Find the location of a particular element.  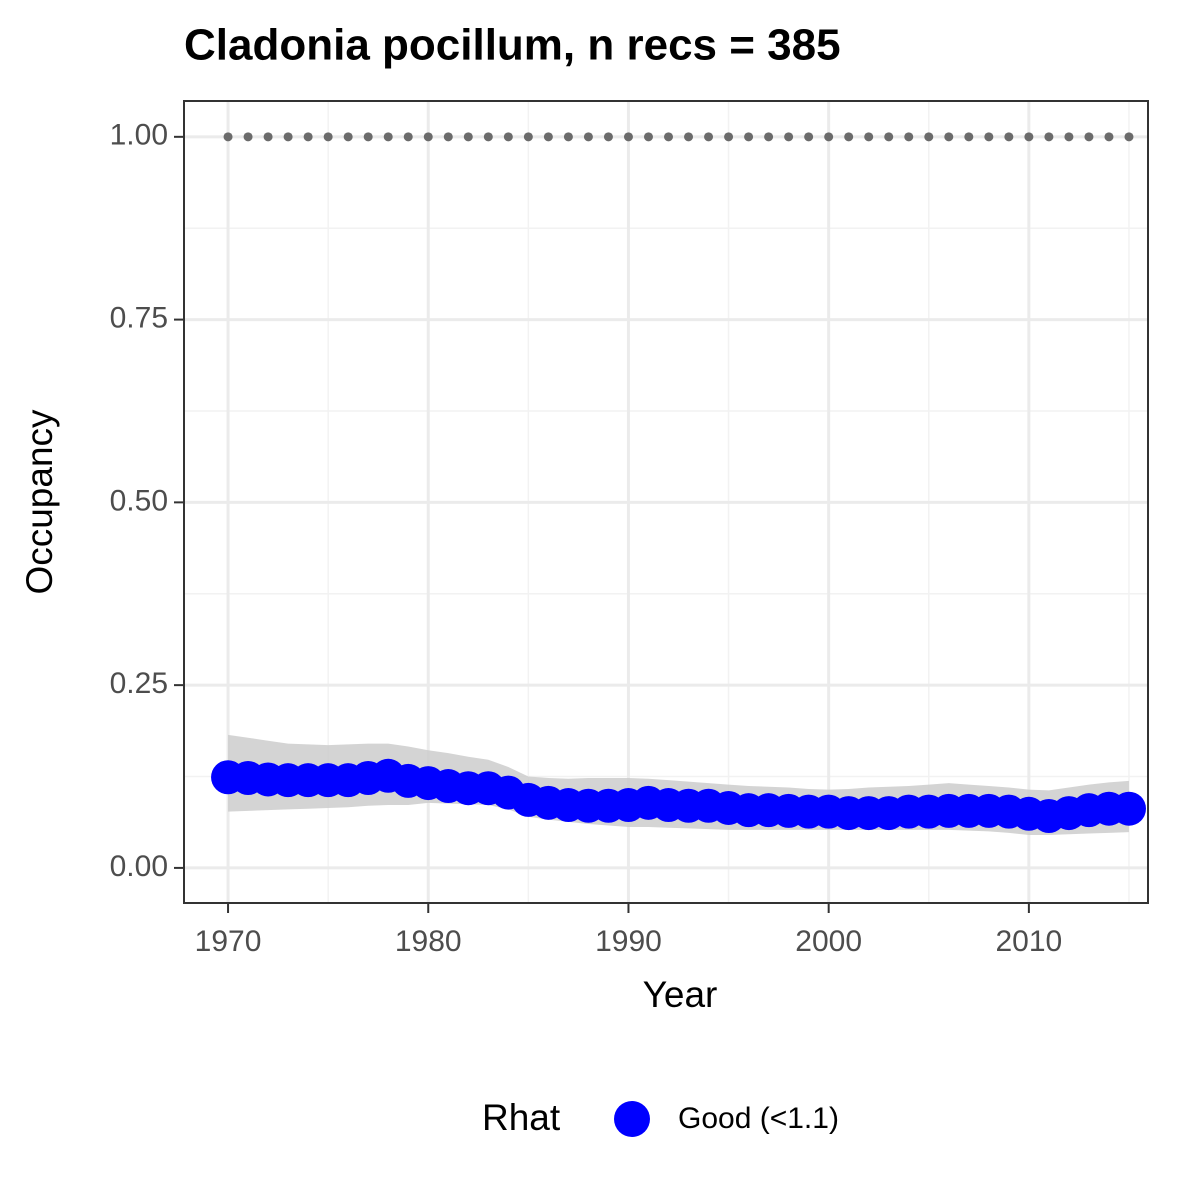

chart-title: Cladonia pocillum, n recs = 385 is located at coordinates (512, 45).